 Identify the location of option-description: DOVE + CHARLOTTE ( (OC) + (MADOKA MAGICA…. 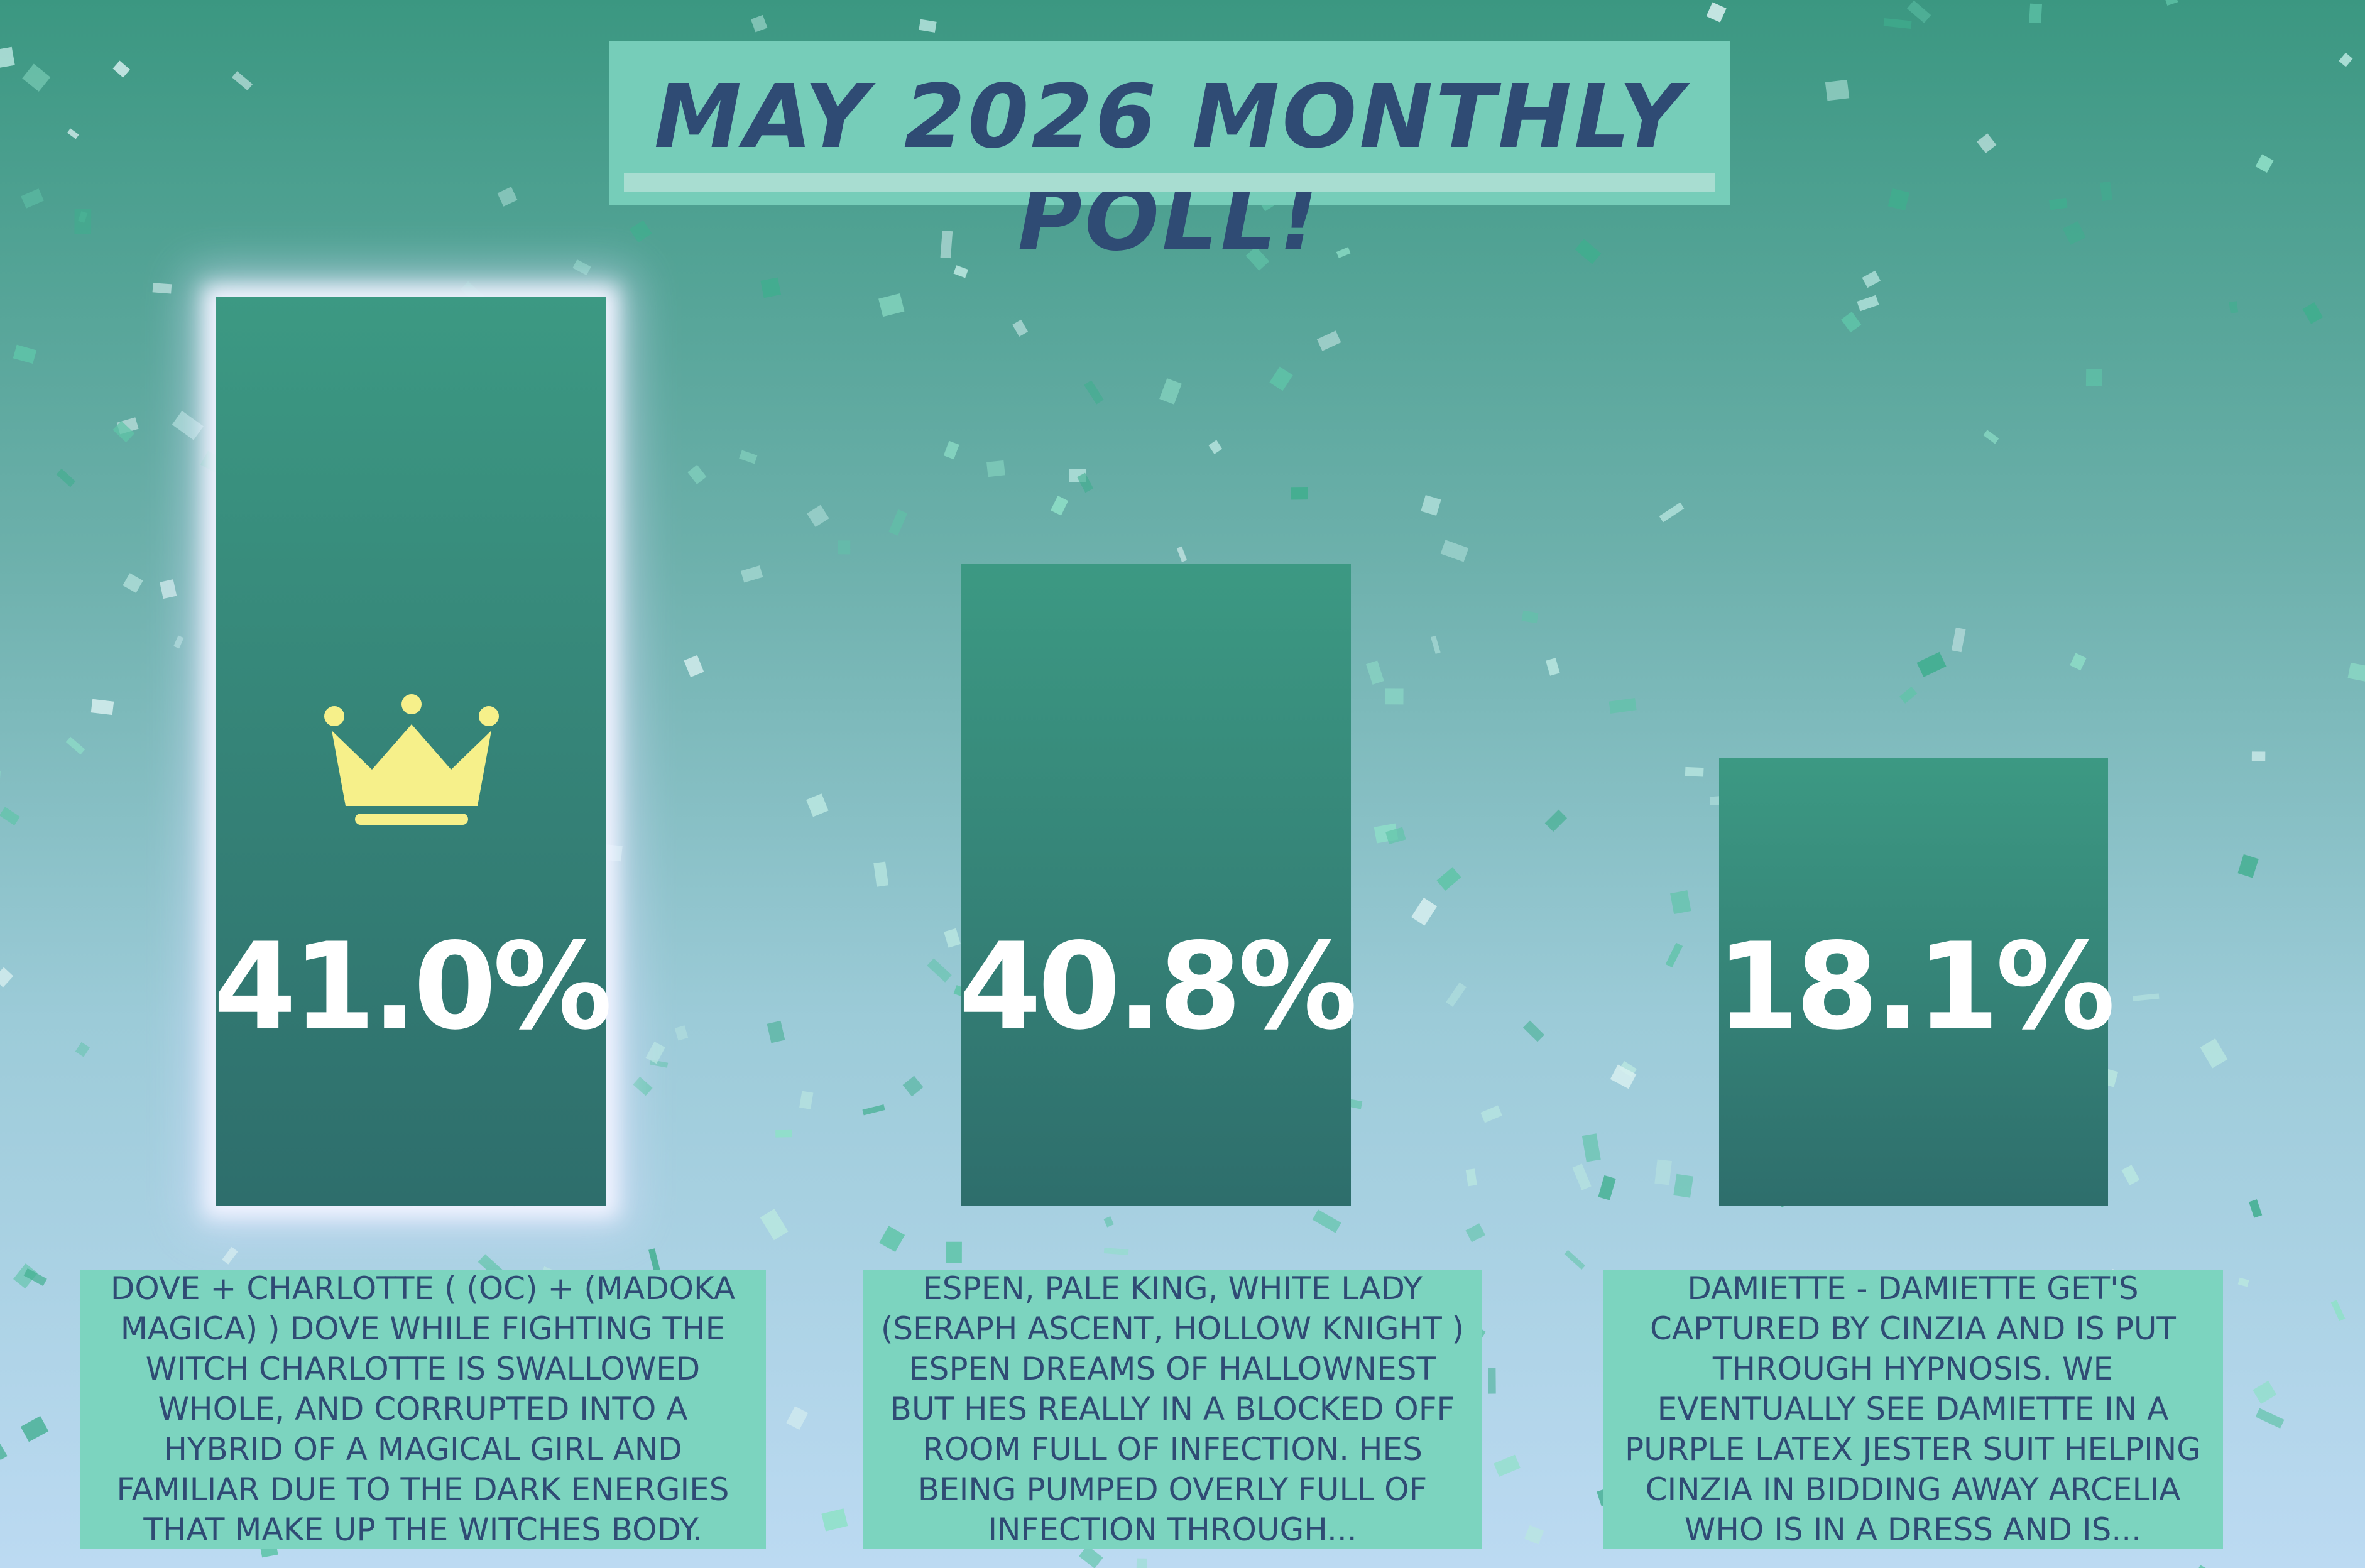
(423, 1409).